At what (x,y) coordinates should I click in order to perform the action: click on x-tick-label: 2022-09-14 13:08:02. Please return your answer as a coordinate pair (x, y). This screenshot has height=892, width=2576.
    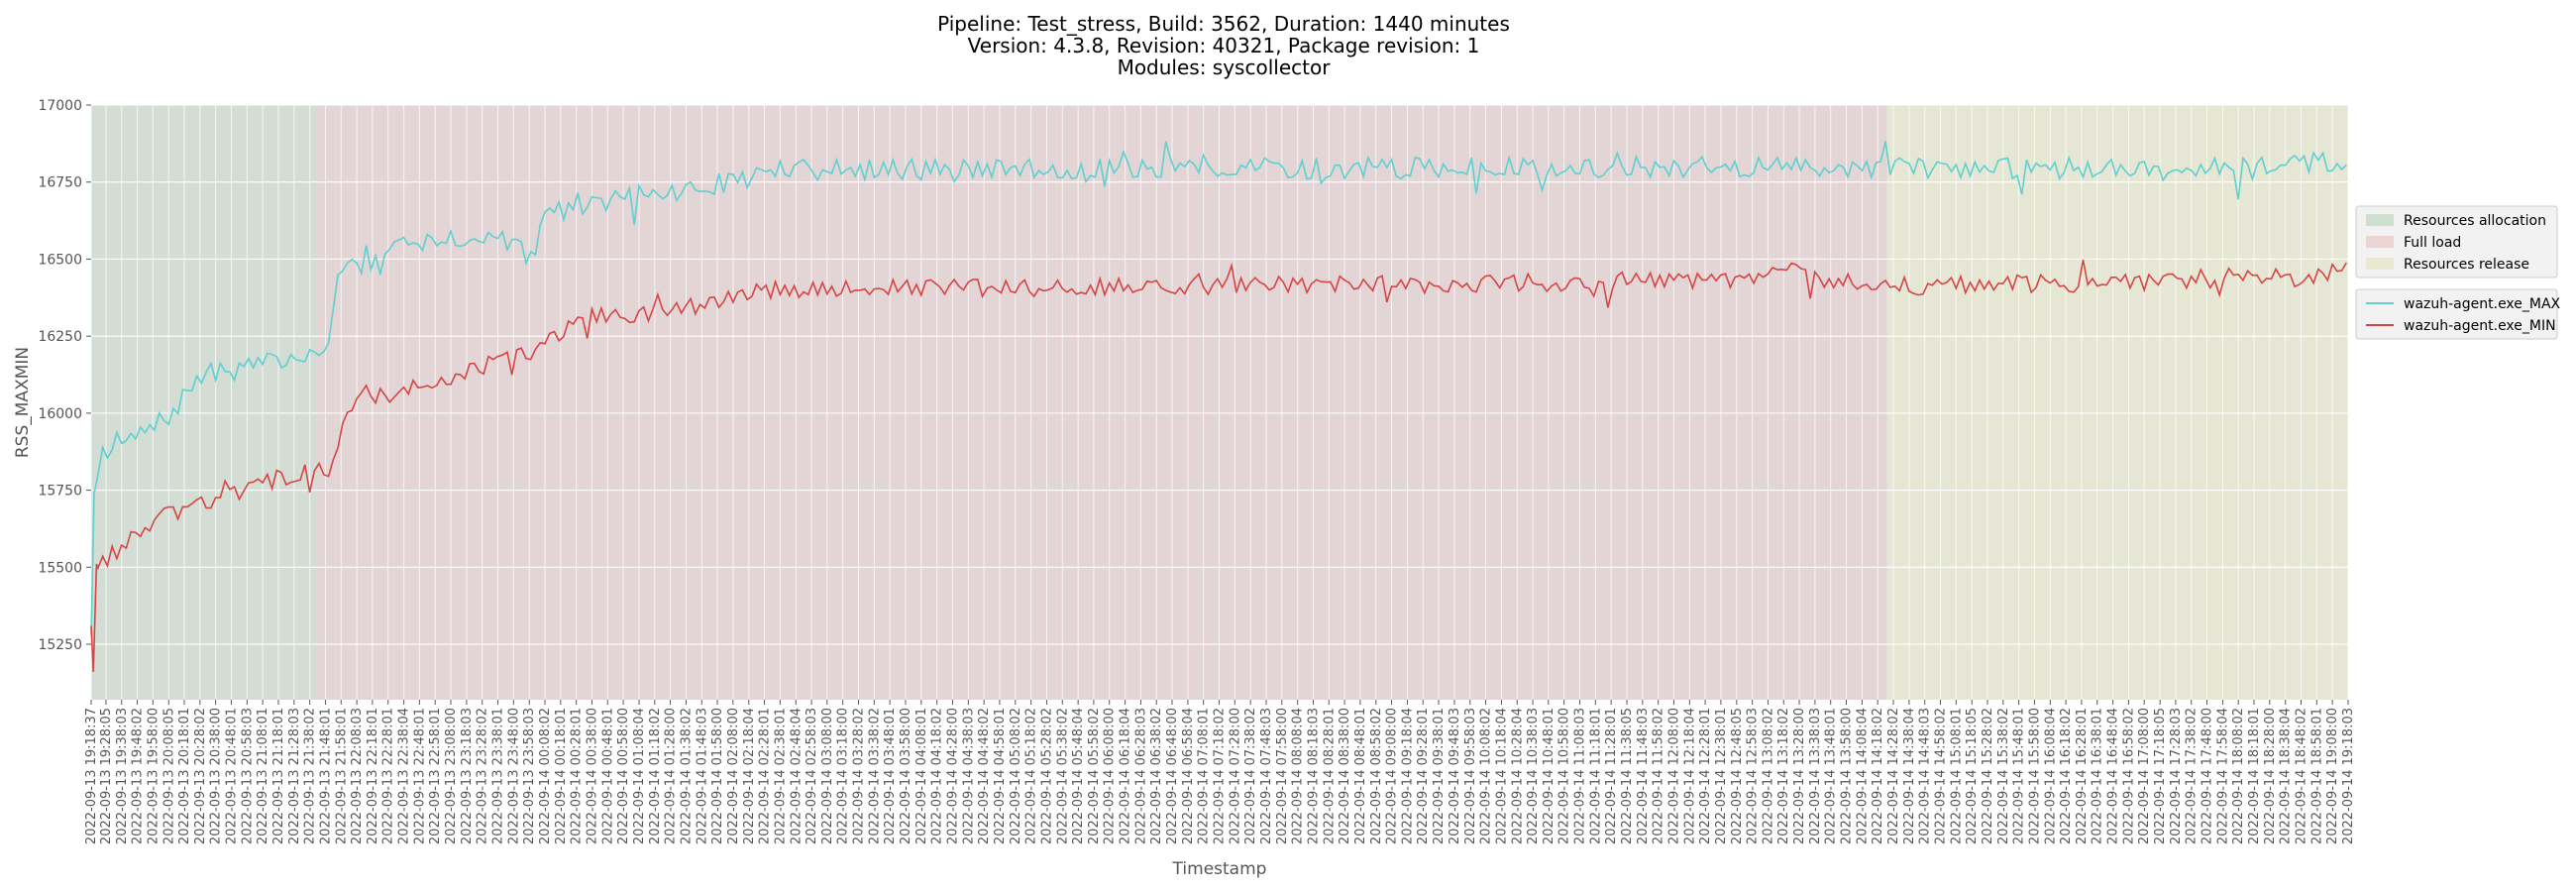
    Looking at the image, I should click on (1768, 776).